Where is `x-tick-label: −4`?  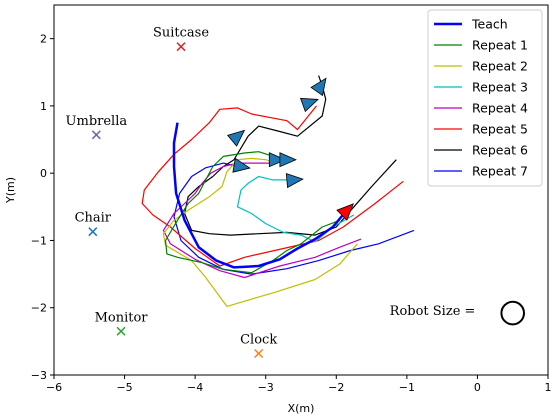
x-tick-label: −4 is located at coordinates (195, 387).